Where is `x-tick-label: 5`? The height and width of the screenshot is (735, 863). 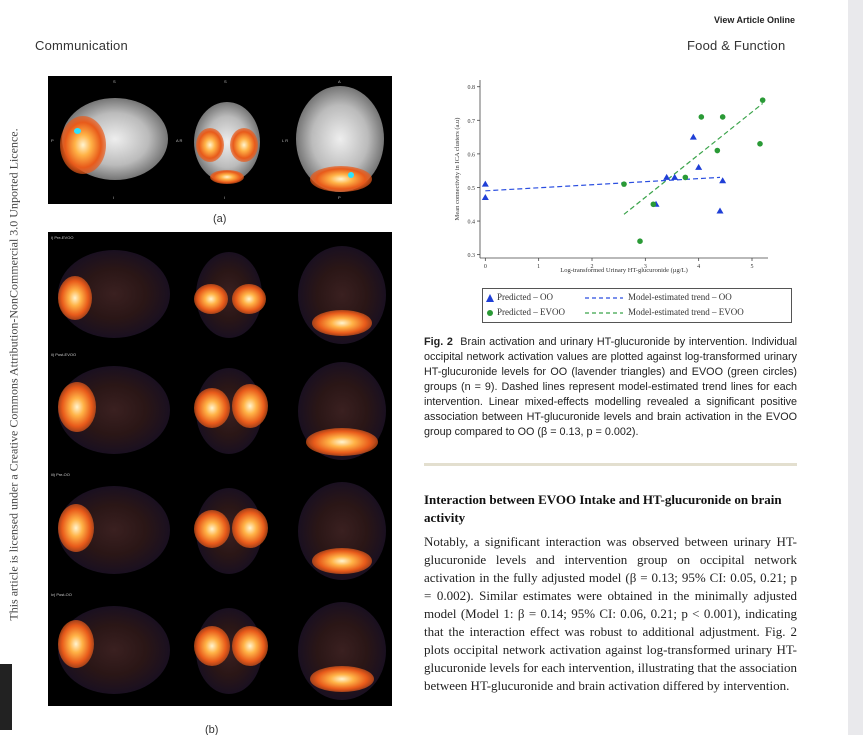
x-tick-label: 5 is located at coordinates (752, 267).